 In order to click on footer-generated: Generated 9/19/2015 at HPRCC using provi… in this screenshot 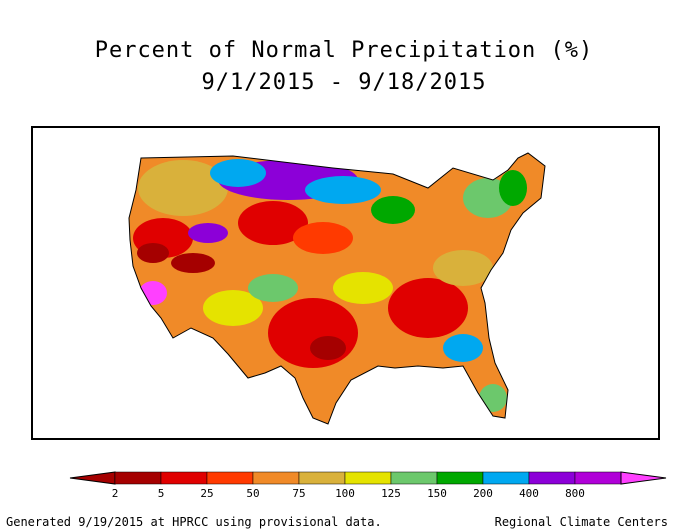, I will do `click(194, 522)`.